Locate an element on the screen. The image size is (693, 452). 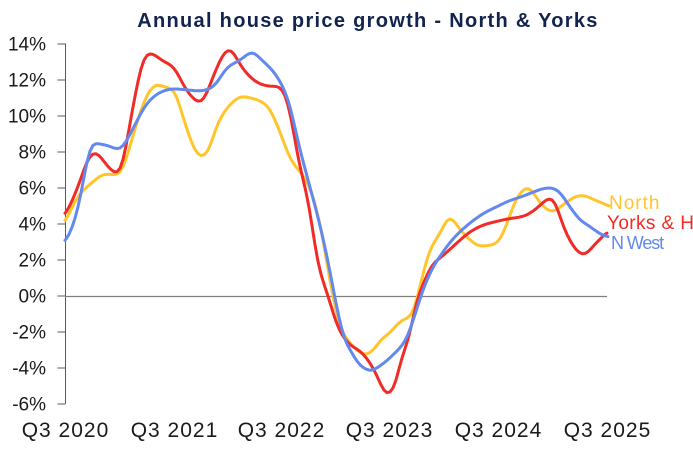
svg-text: -2% is located at coordinates (29, 333).